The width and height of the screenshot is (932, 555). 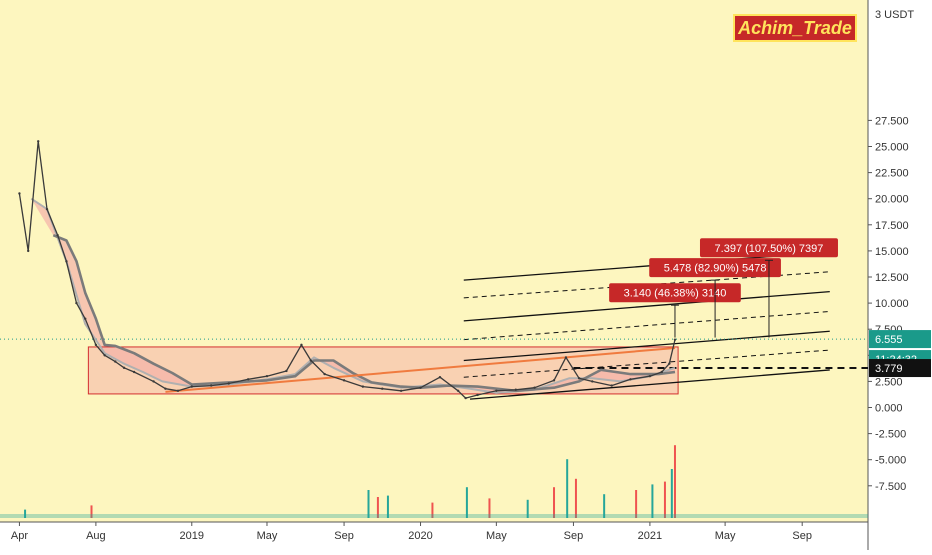 I want to click on target-label: 3.140 (46.38%) 3140, so click(x=675, y=293).